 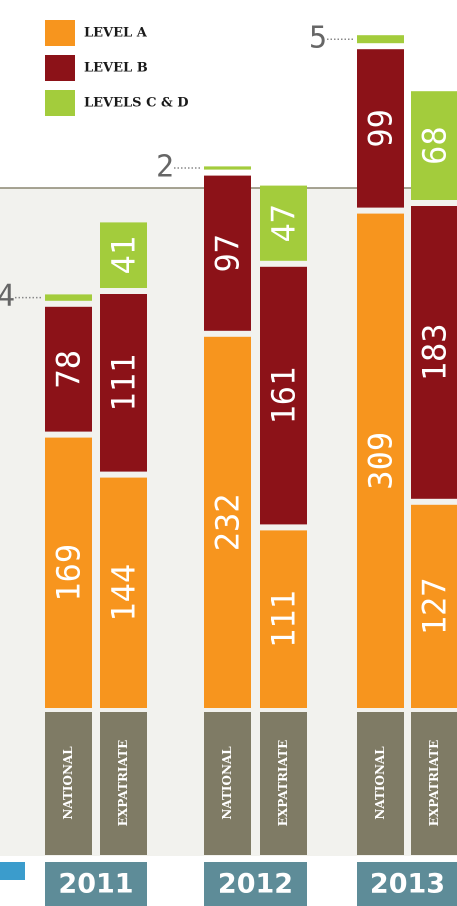 I want to click on value-label: 2, so click(x=165, y=167).